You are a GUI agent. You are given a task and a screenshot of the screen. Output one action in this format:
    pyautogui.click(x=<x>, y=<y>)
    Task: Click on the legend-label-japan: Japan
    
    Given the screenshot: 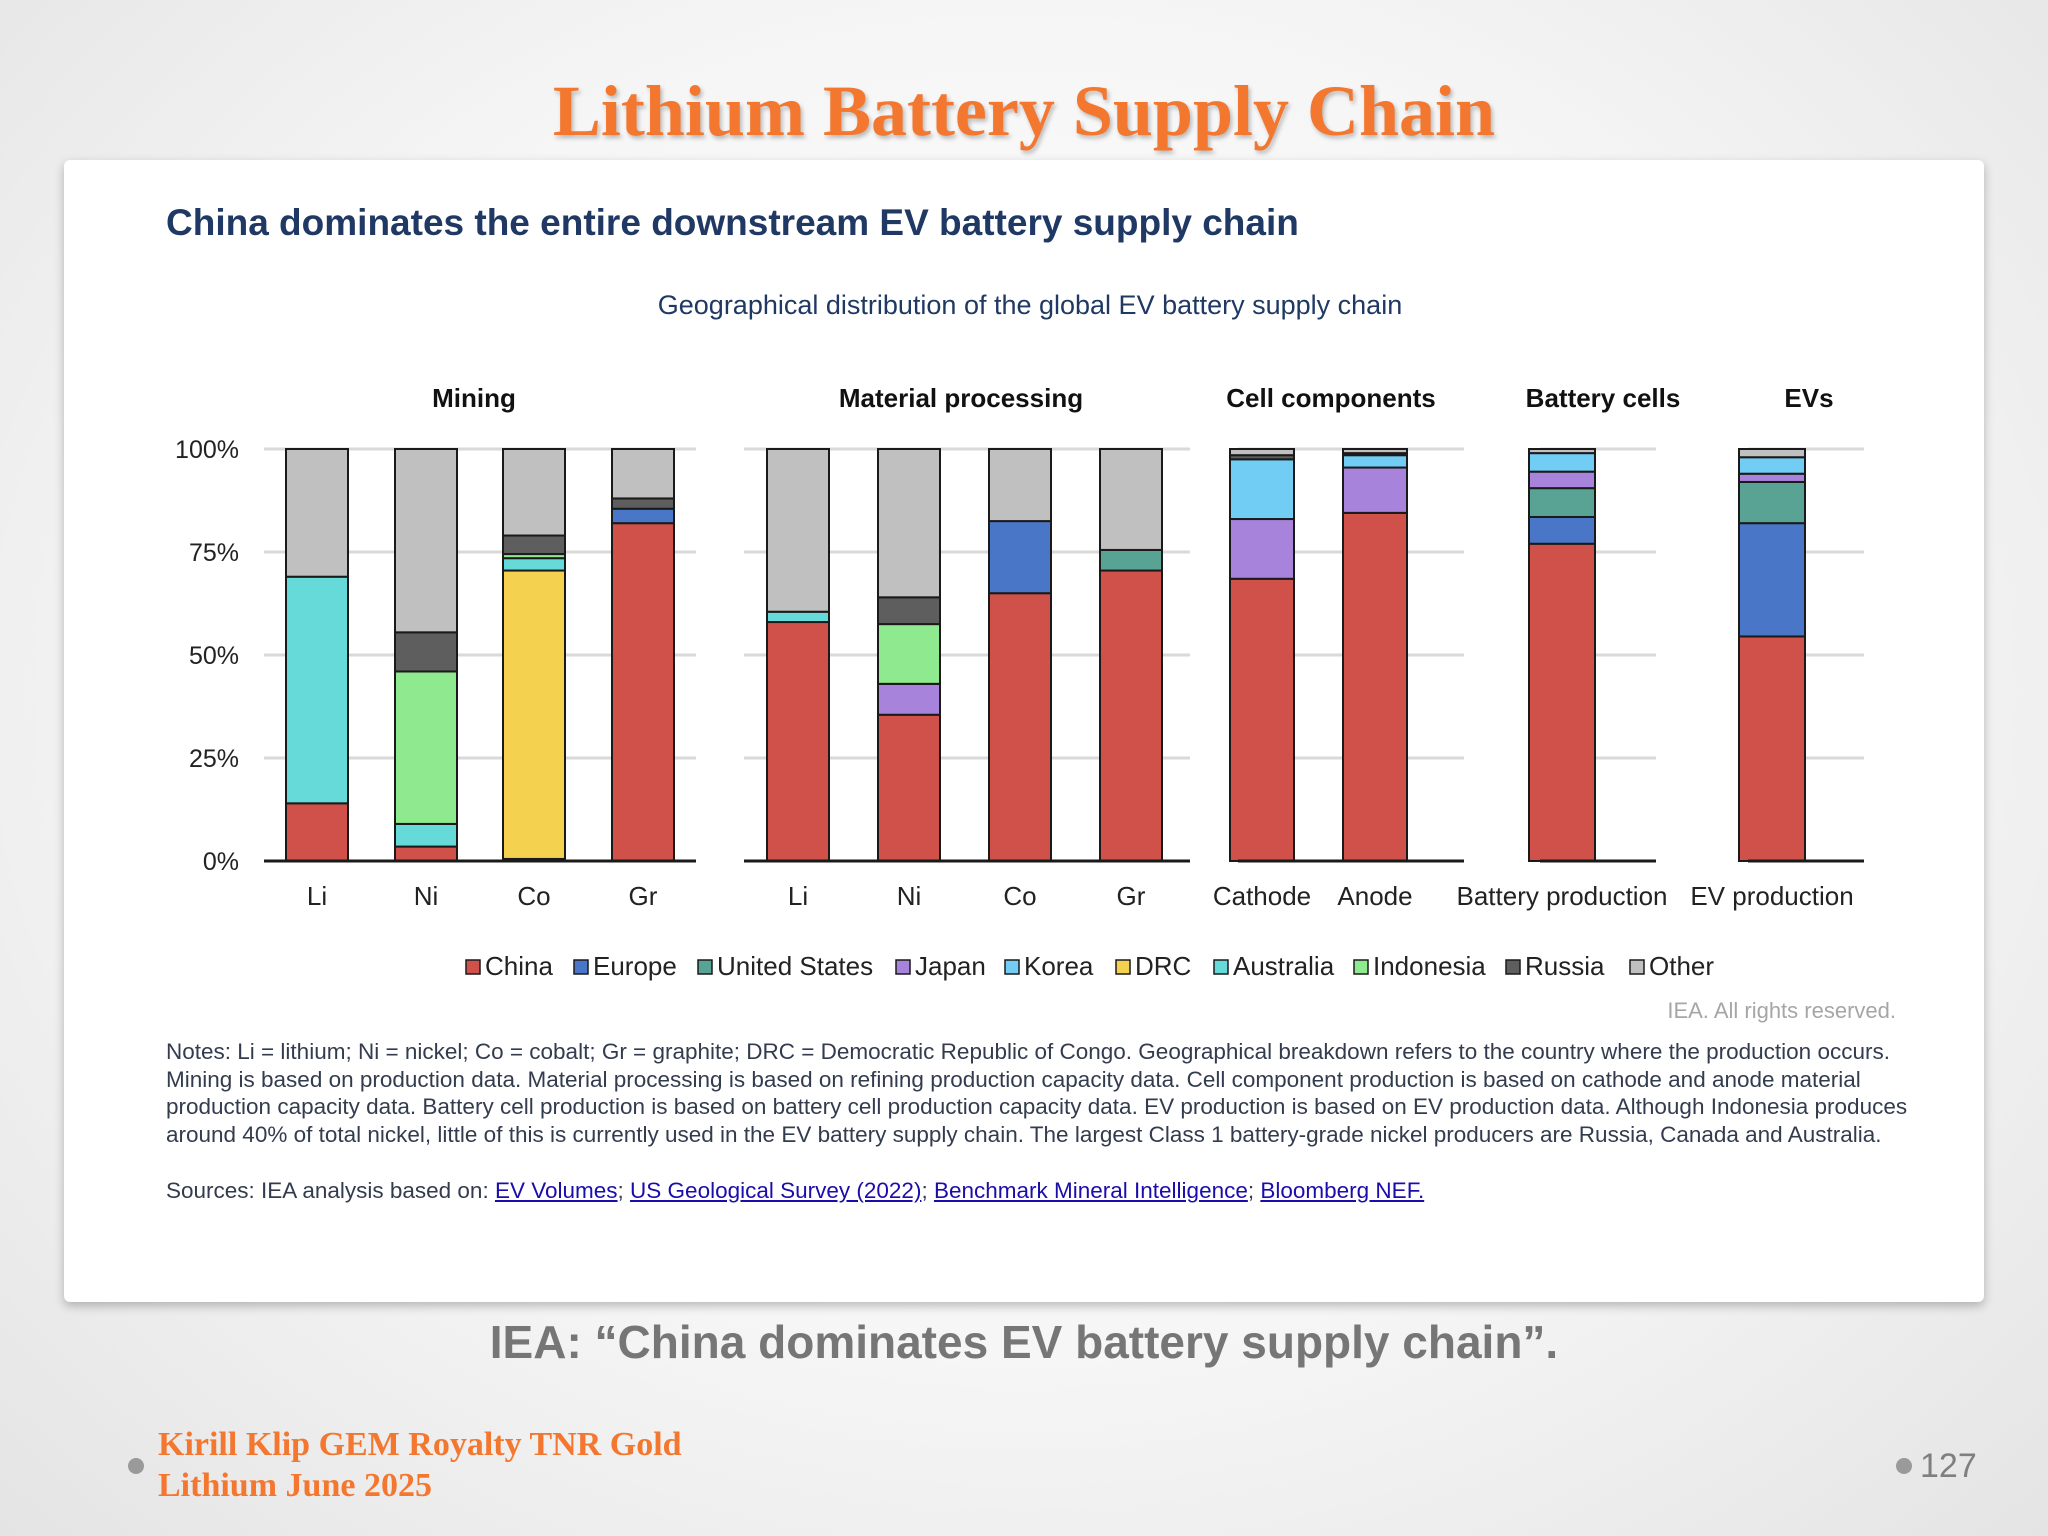 What is the action you would take?
    pyautogui.click(x=950, y=966)
    